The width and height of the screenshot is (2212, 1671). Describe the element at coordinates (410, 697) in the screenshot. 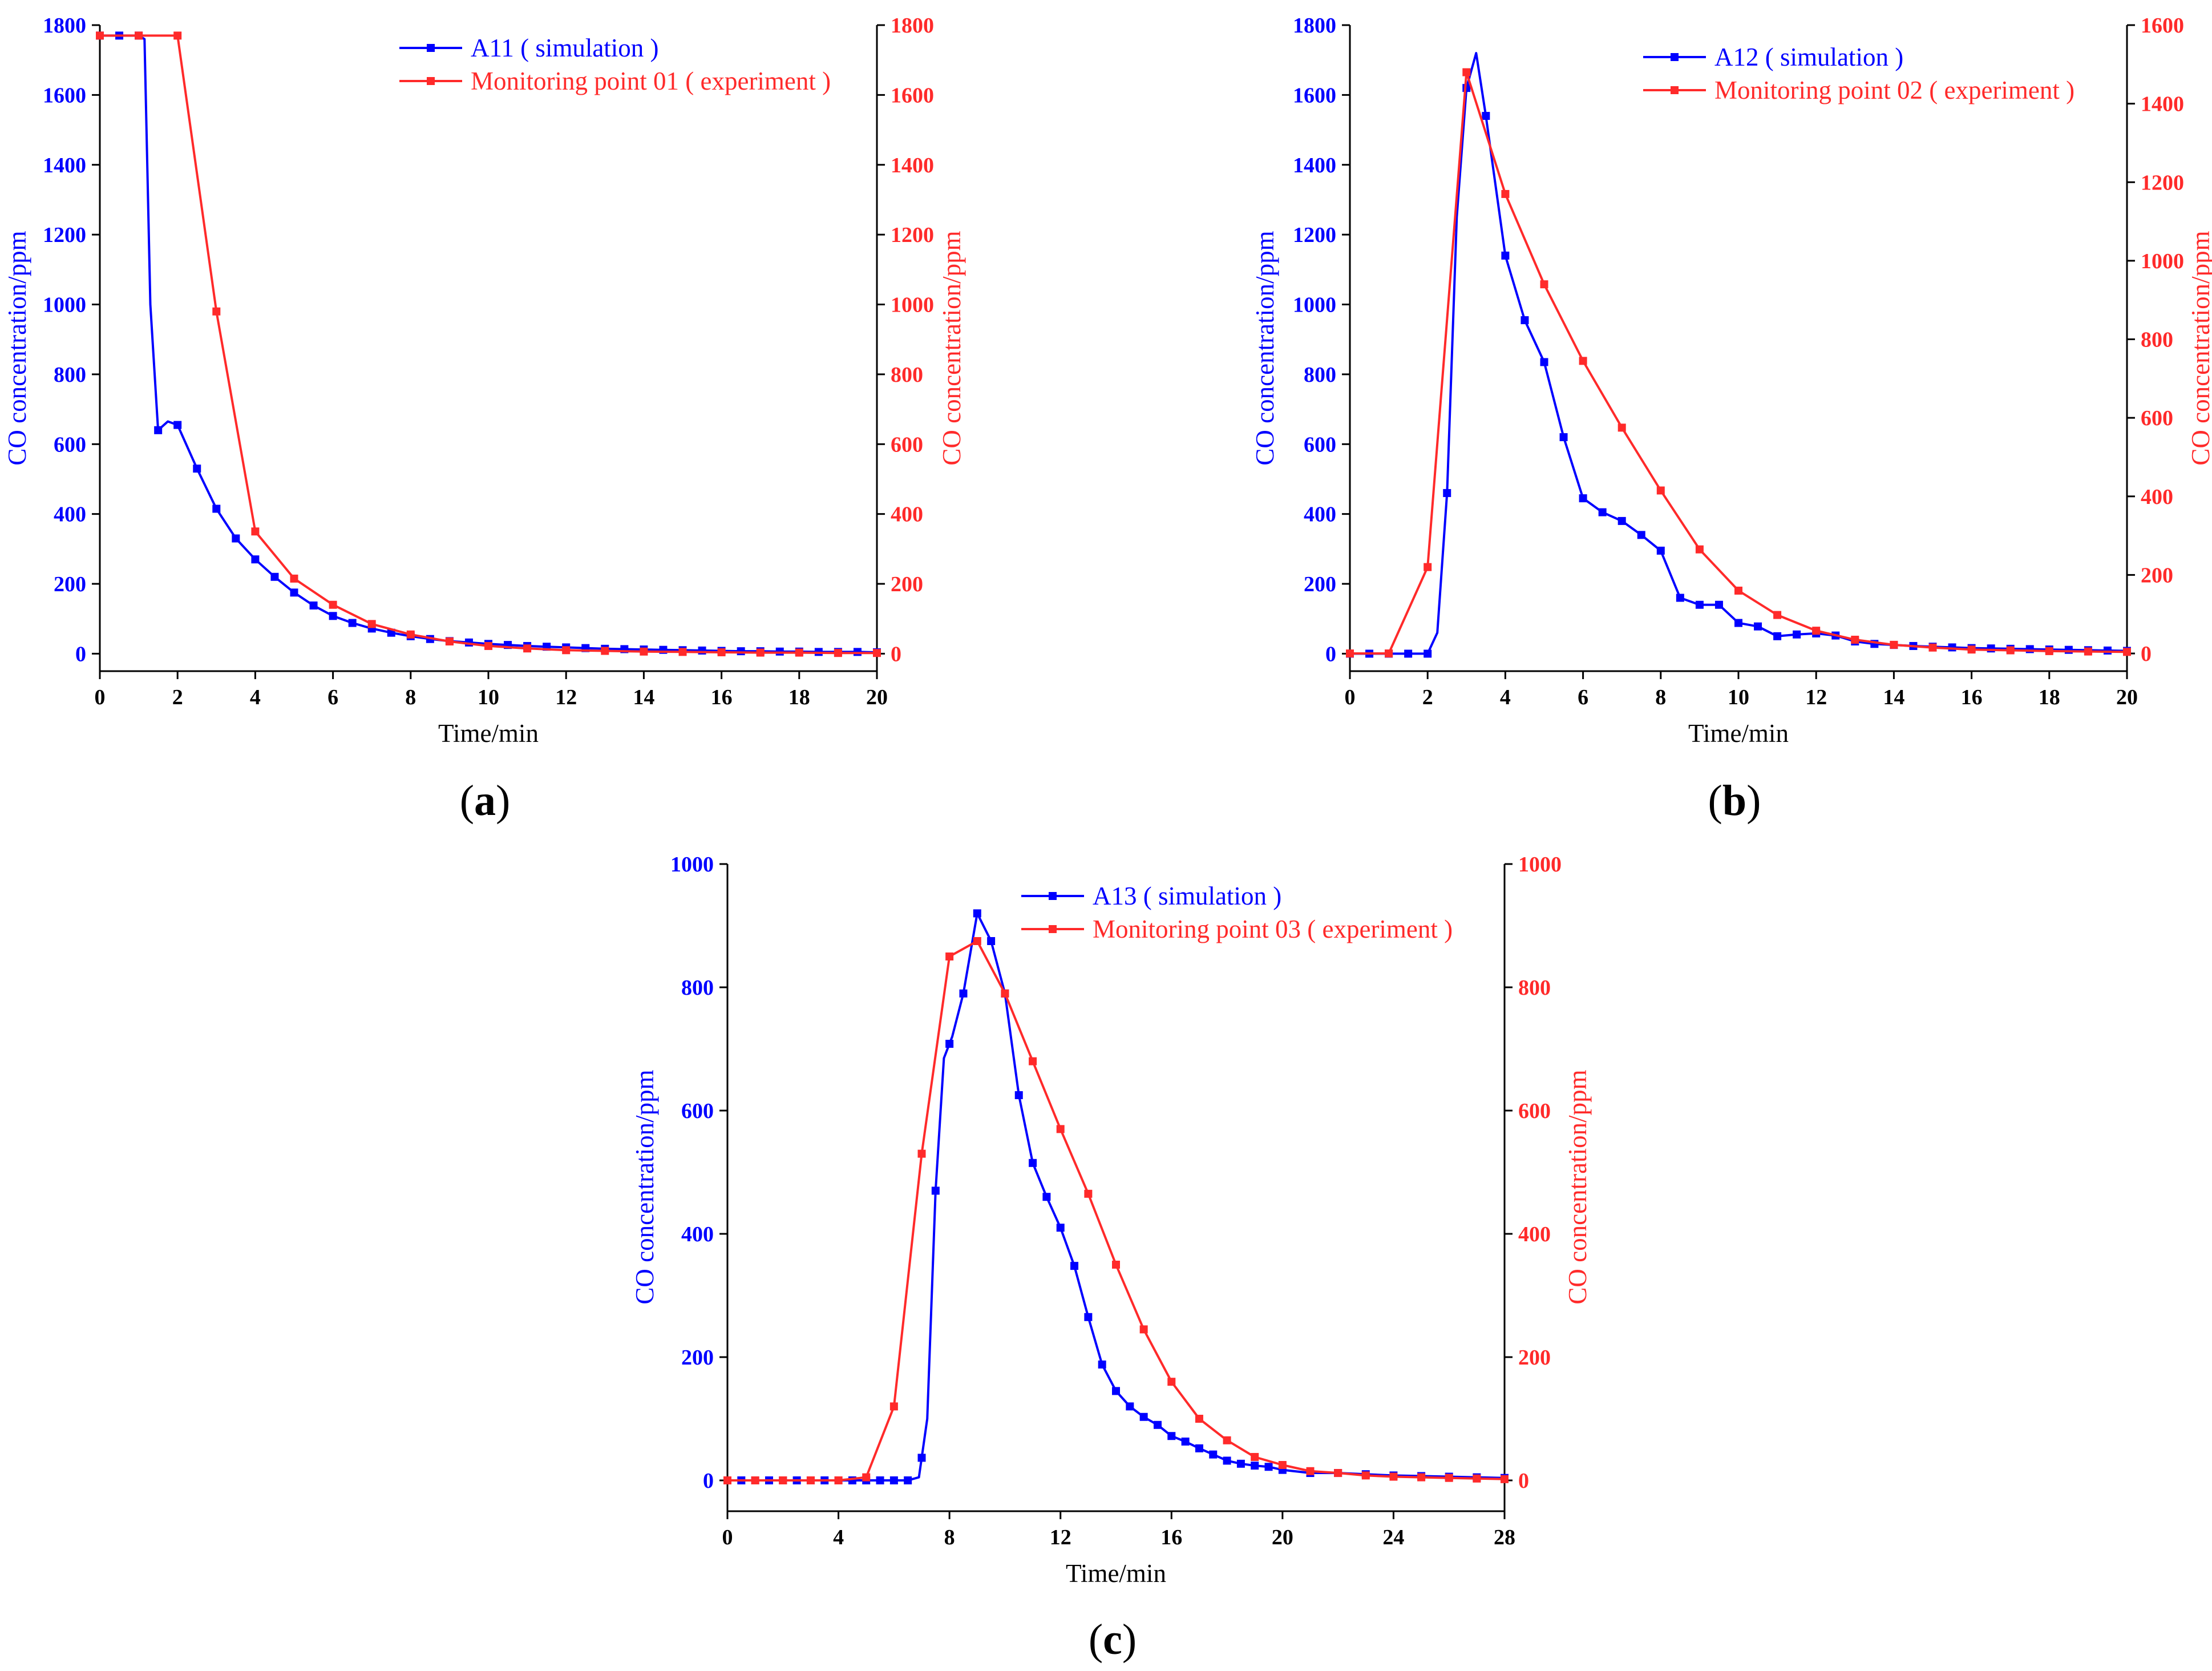

I see `x-tick-label: 8` at that location.